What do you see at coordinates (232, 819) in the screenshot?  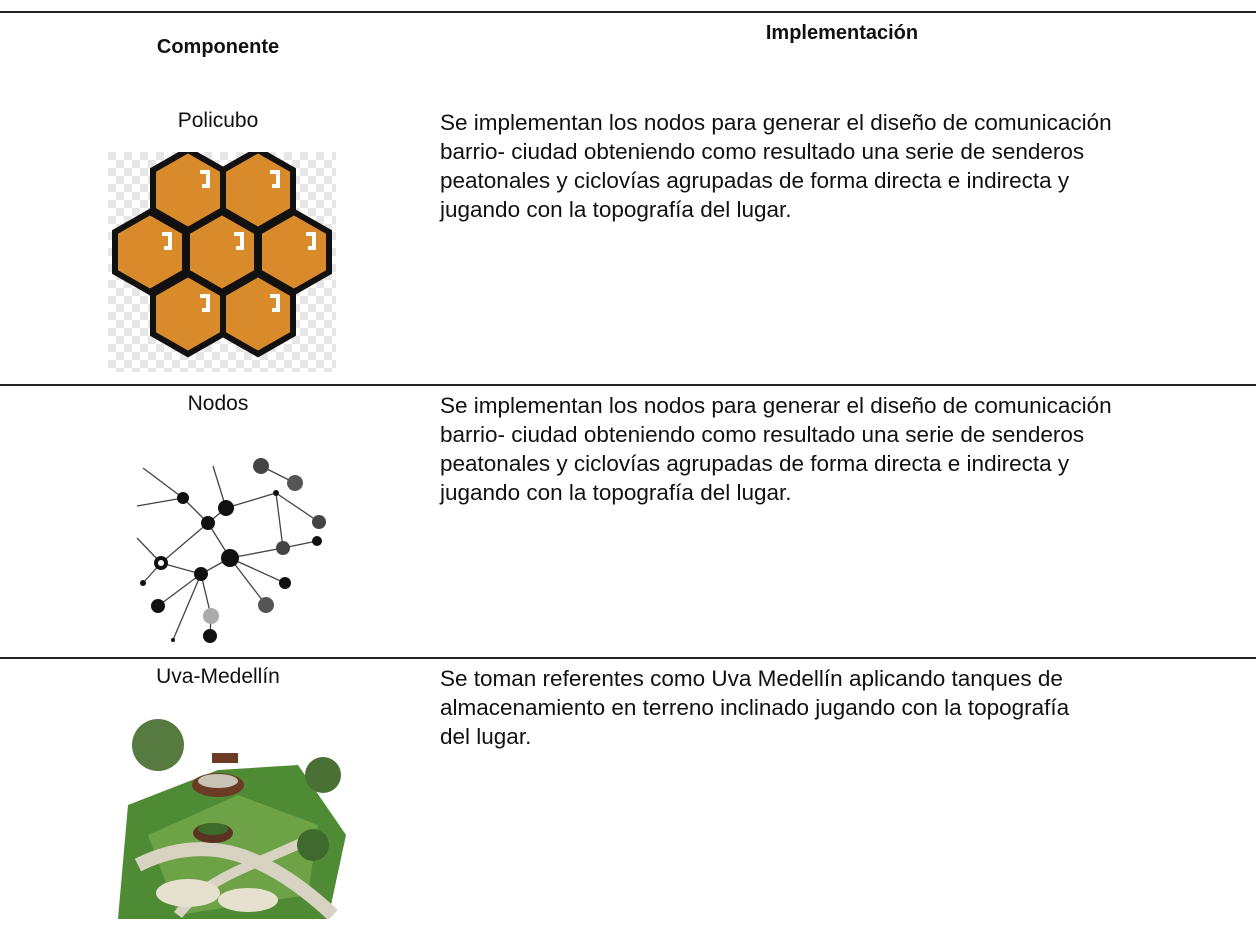 I see `park-image` at bounding box center [232, 819].